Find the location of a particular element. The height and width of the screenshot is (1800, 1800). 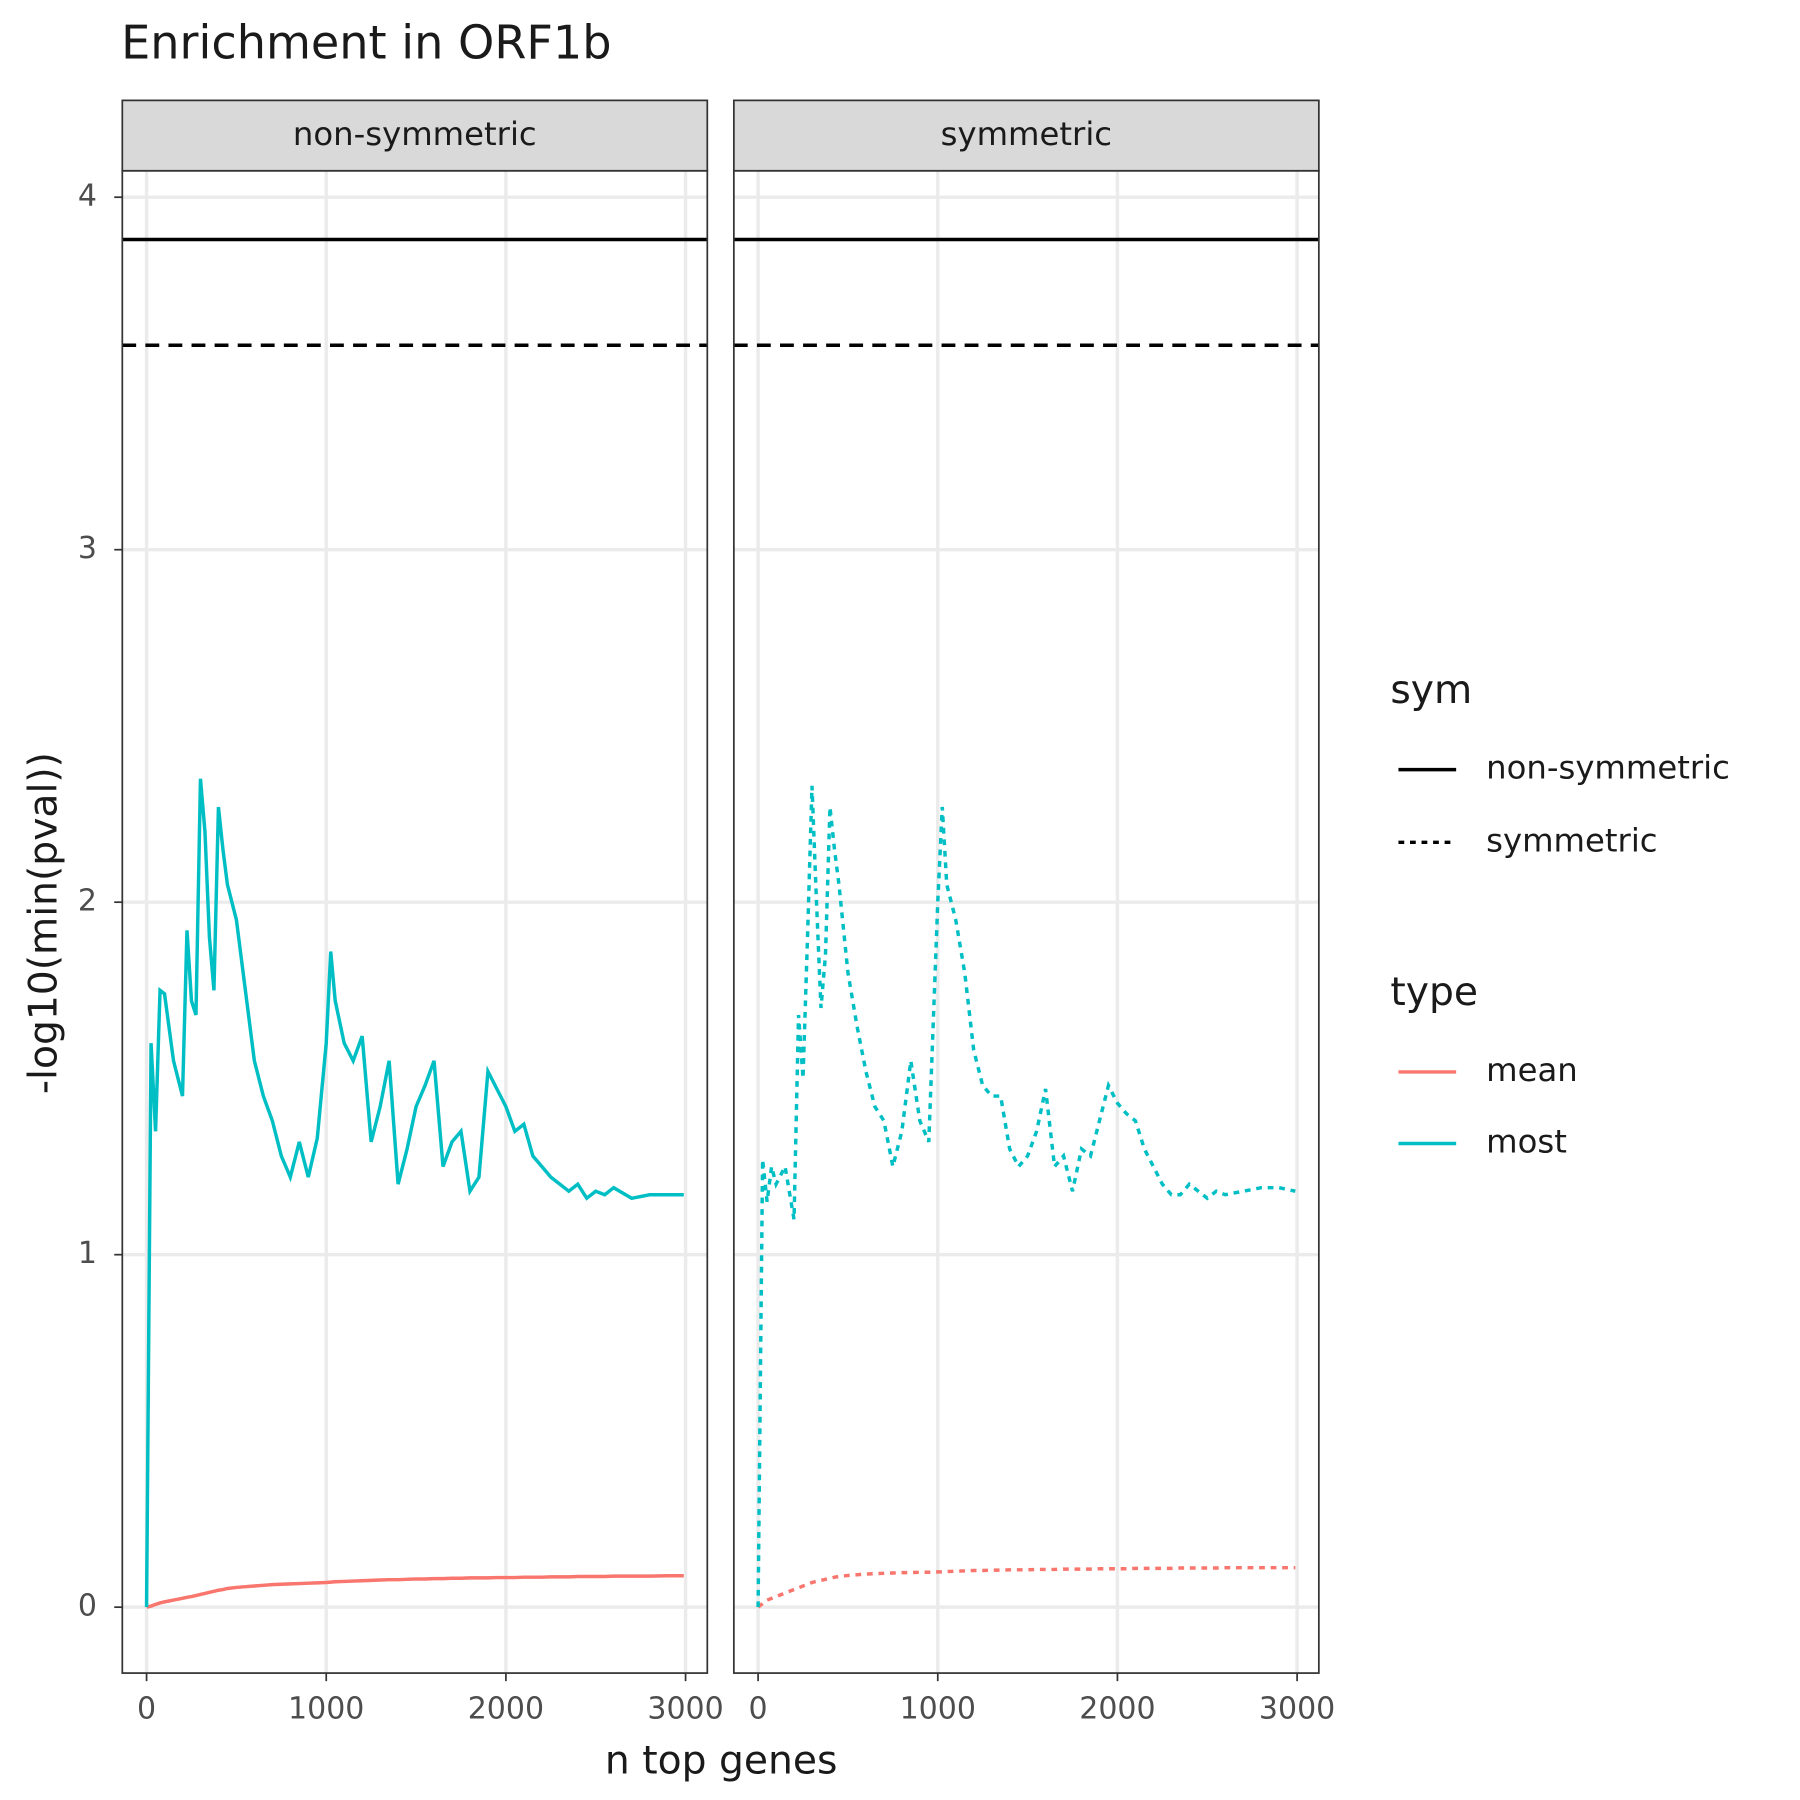

facet-label: non-symmetric is located at coordinates (415, 134).